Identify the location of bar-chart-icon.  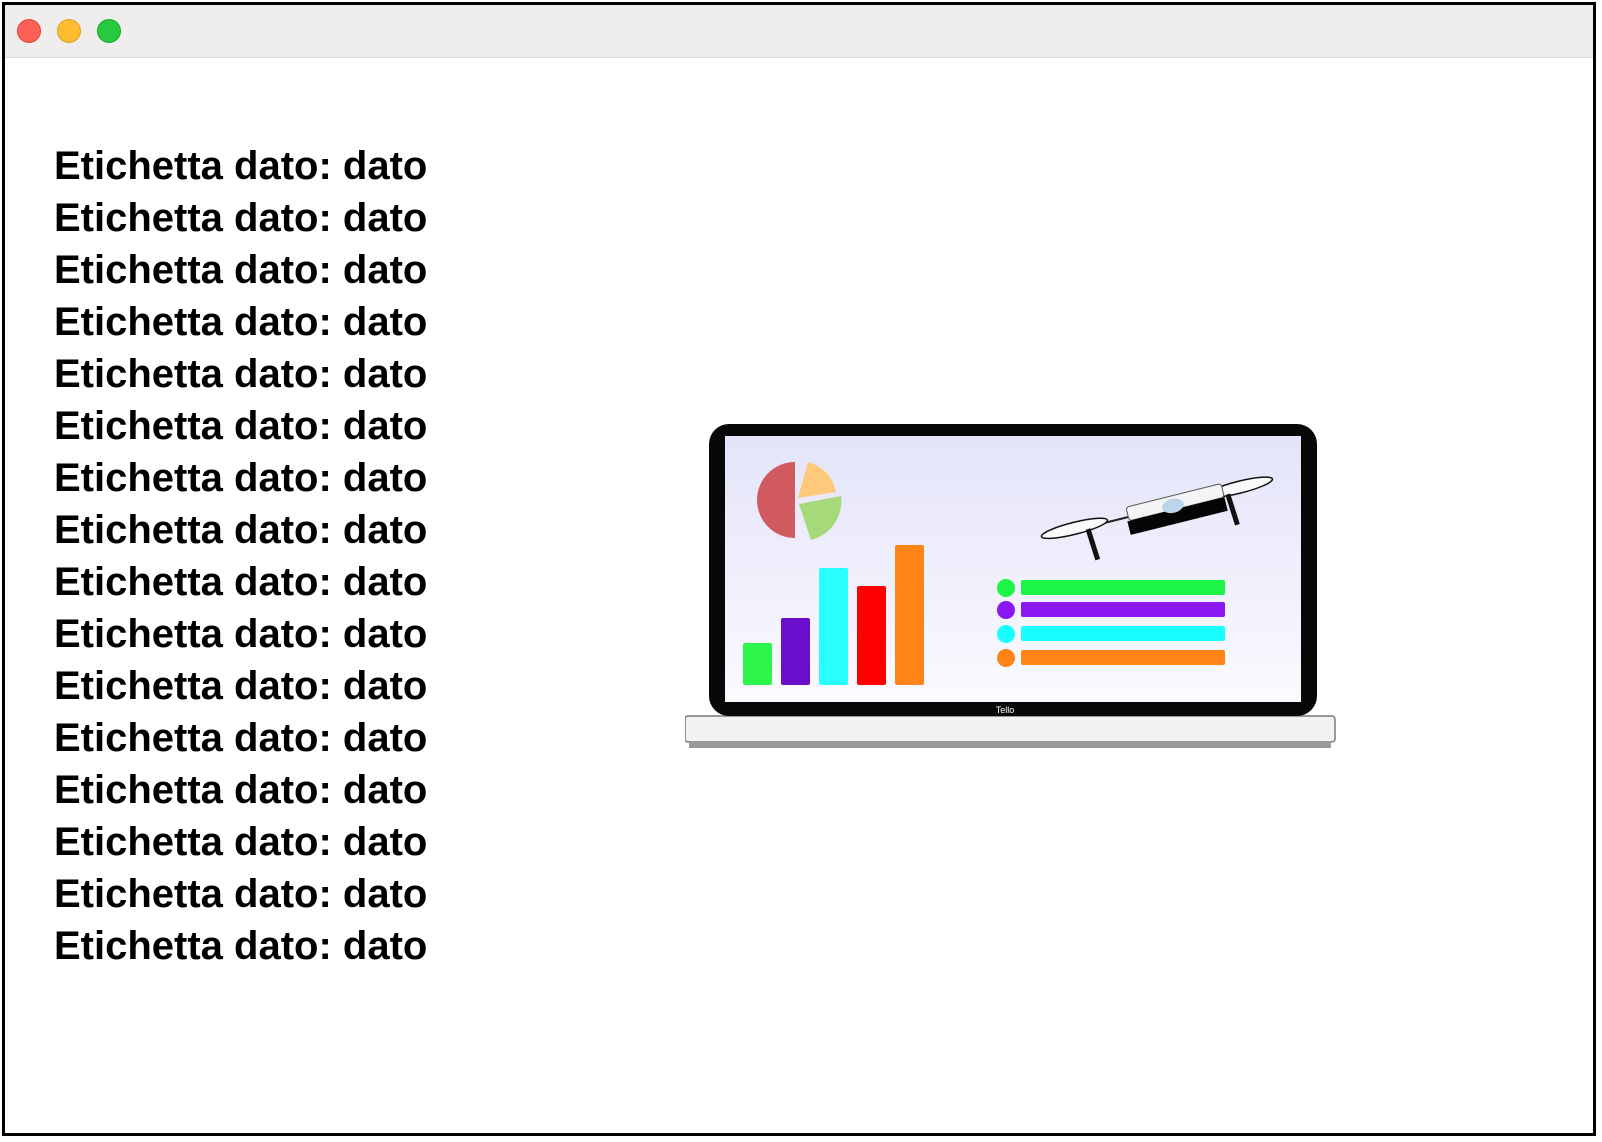
(833, 615).